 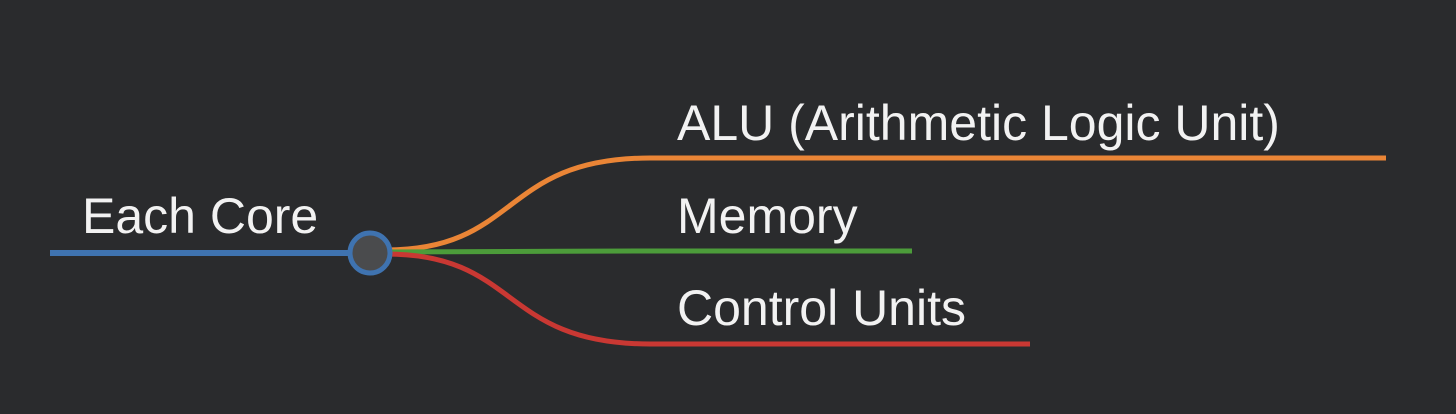 I want to click on branch-line-memory, so click(x=648, y=251).